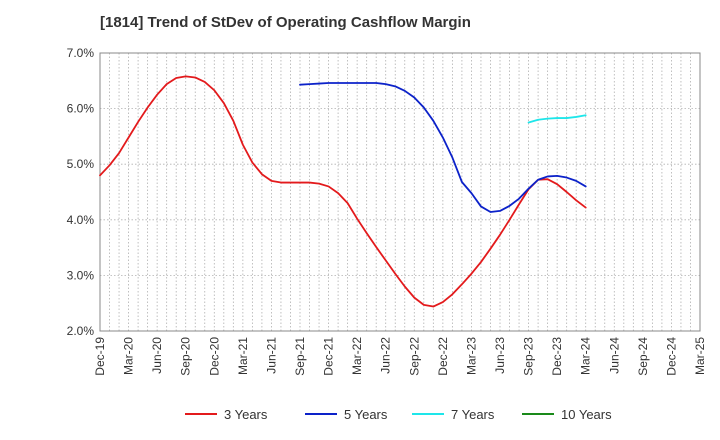  I want to click on x-tick-label: Dec-19, so click(100, 356).